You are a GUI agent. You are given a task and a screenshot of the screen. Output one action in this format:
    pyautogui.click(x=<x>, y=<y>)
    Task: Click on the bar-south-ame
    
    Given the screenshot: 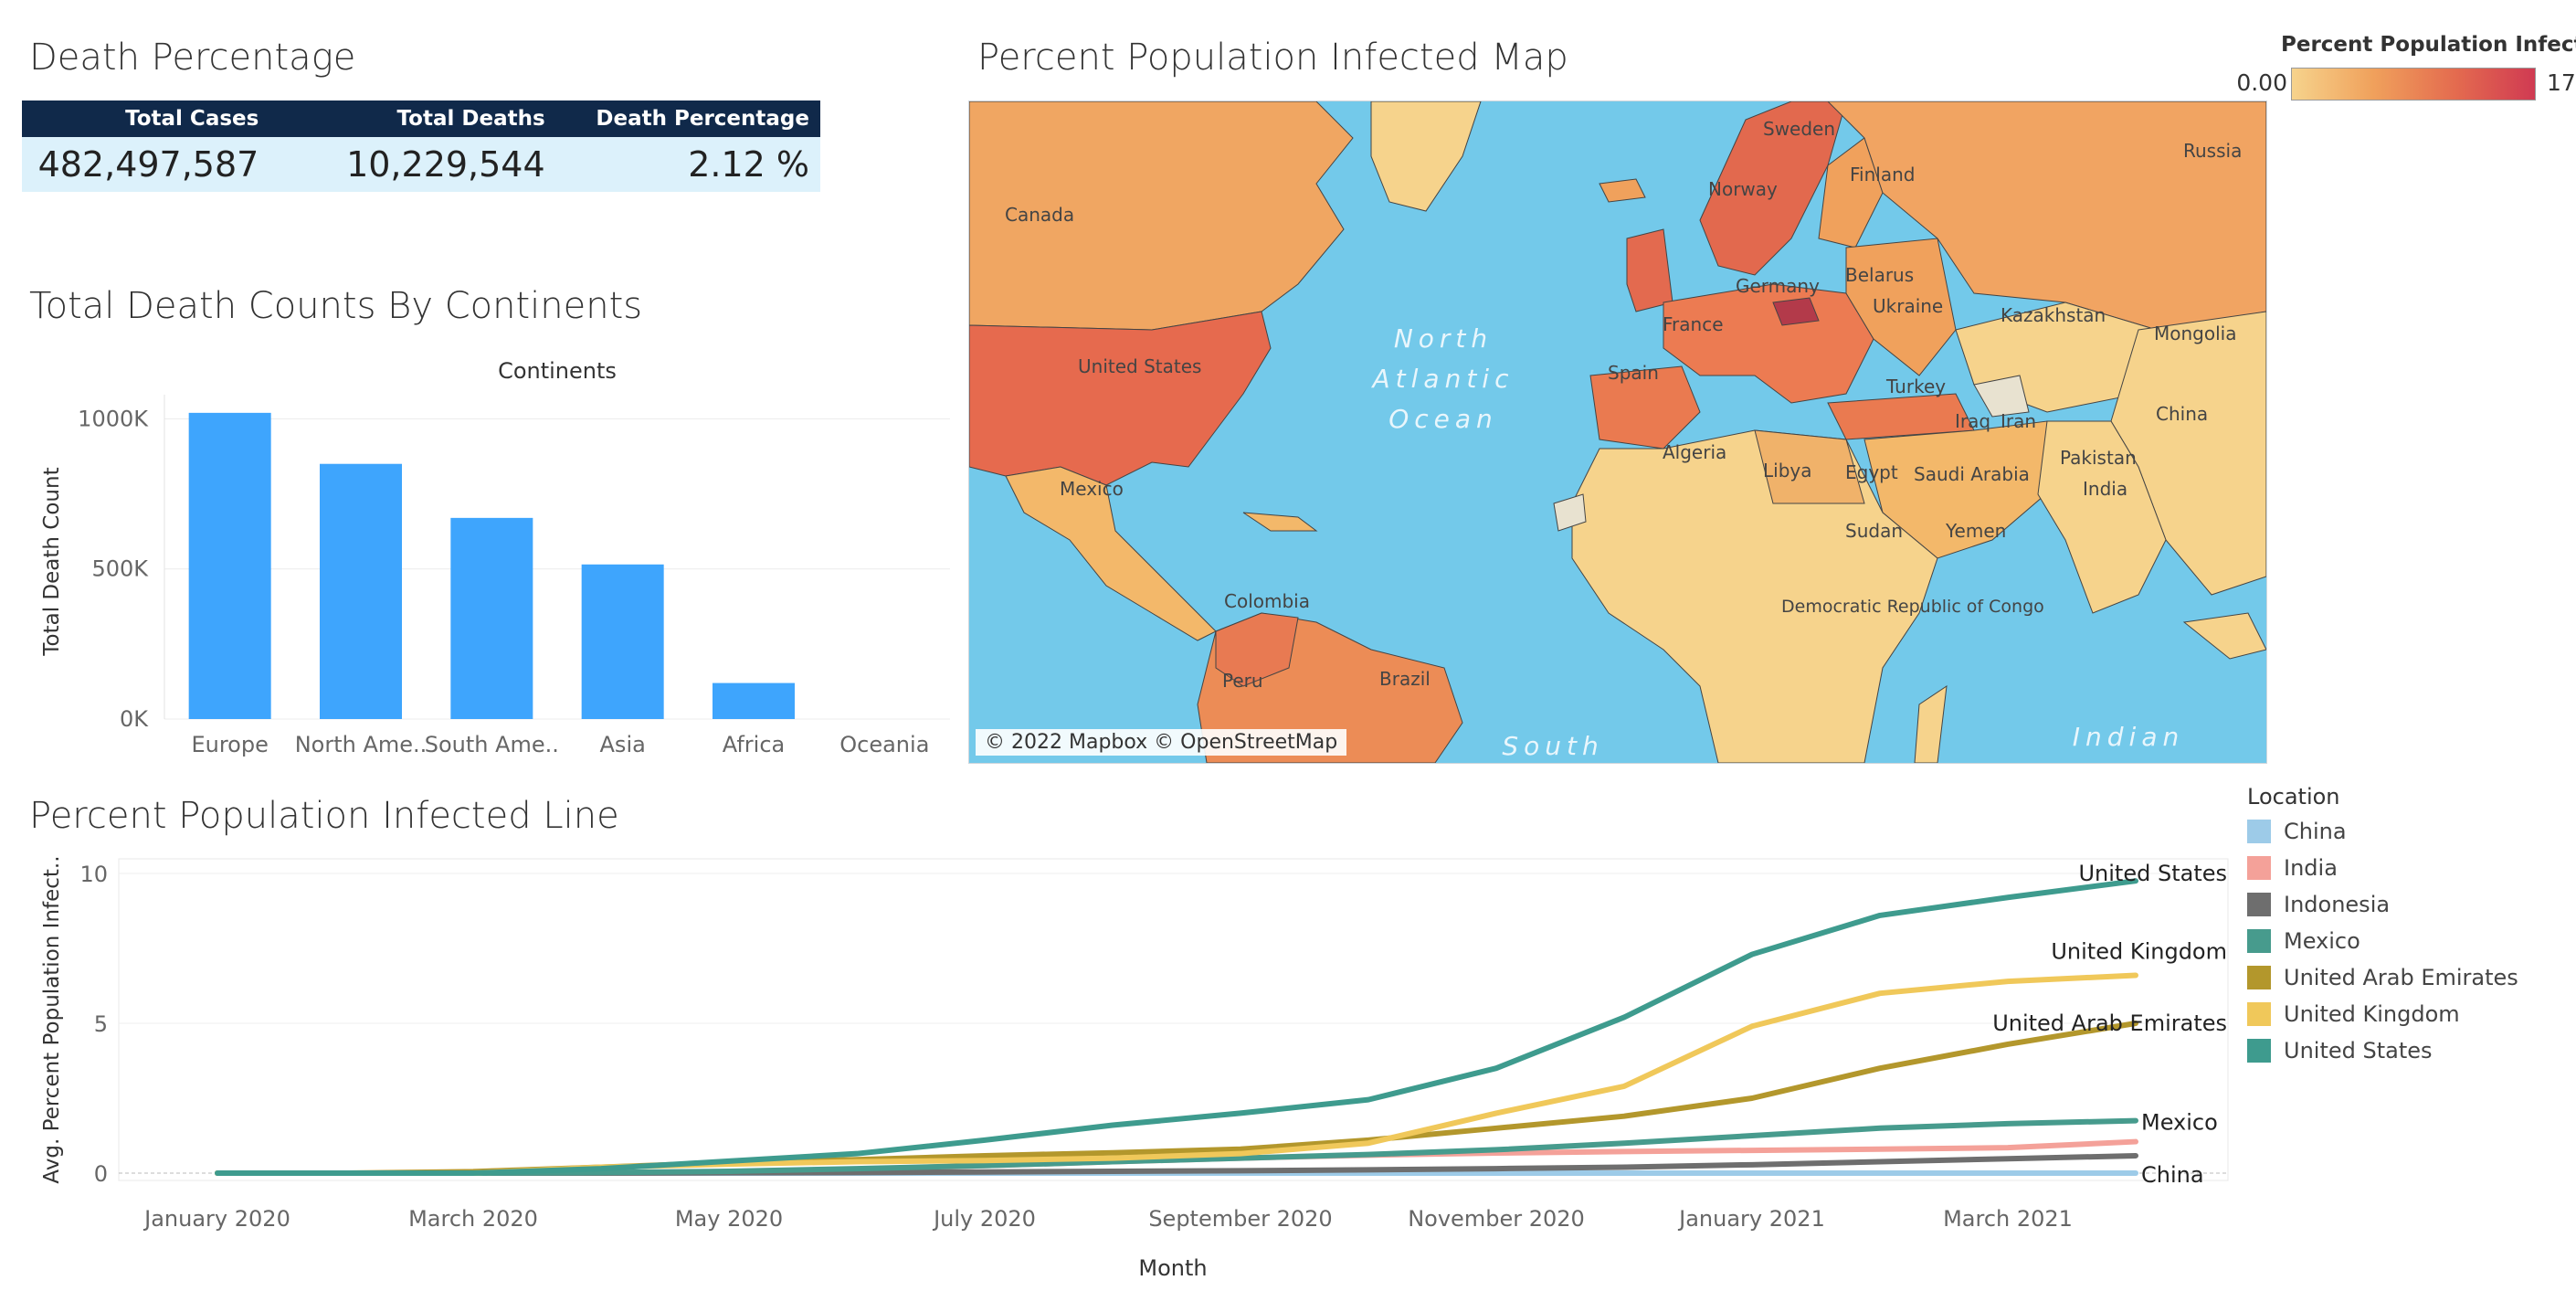 What is the action you would take?
    pyautogui.click(x=492, y=618)
    